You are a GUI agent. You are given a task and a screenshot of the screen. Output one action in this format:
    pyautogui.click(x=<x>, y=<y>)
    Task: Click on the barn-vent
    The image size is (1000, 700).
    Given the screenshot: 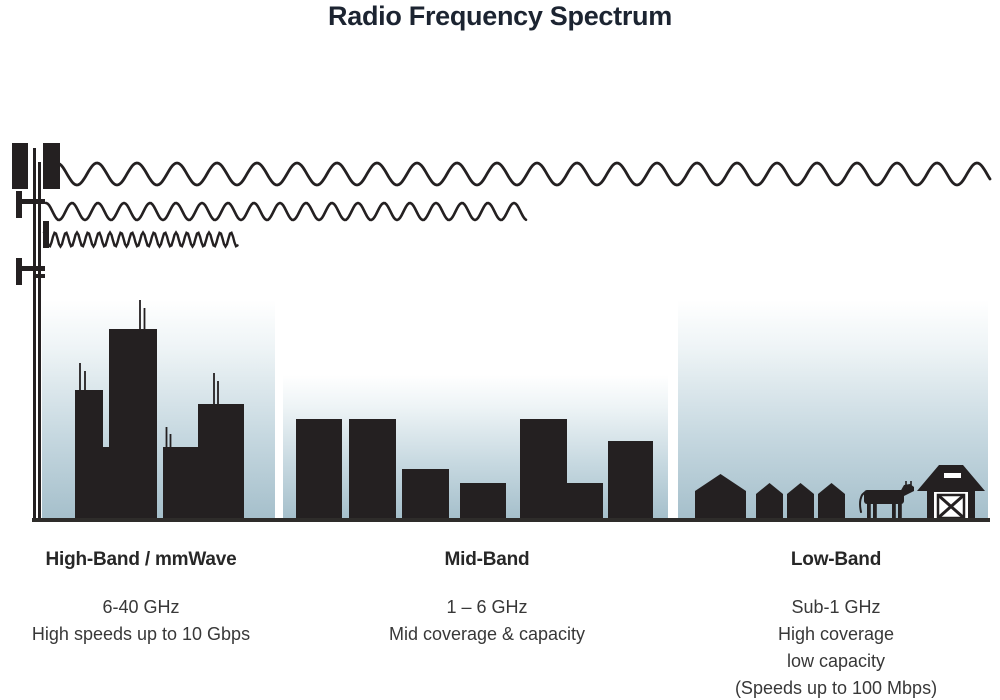 What is the action you would take?
    pyautogui.click(x=952, y=475)
    